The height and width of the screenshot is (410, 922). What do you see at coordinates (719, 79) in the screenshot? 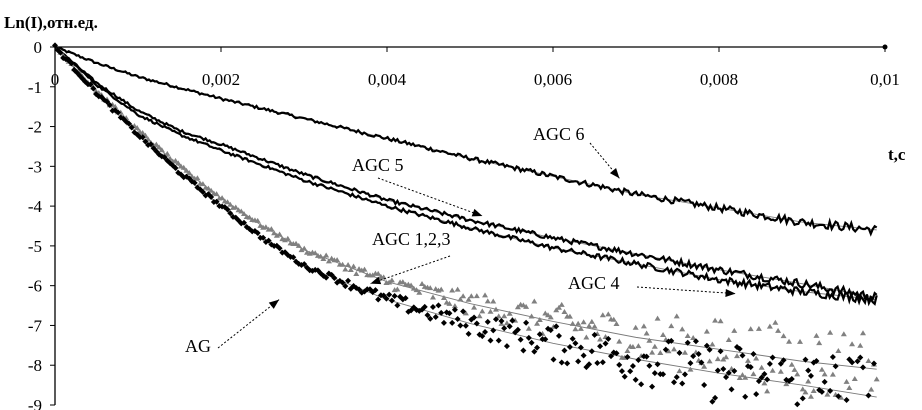
I see `x-tick-label: 0,008` at bounding box center [719, 79].